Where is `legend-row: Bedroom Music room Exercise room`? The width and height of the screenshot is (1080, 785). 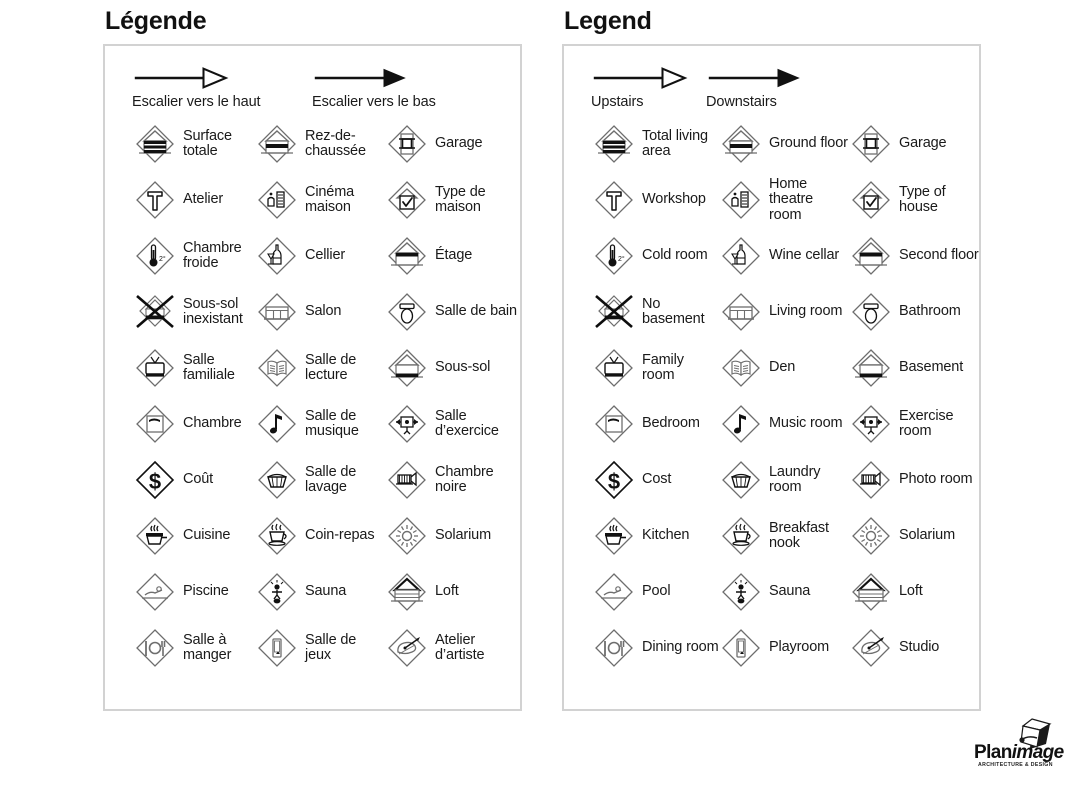 legend-row: Bedroom Music room Exercise room is located at coordinates (771, 424).